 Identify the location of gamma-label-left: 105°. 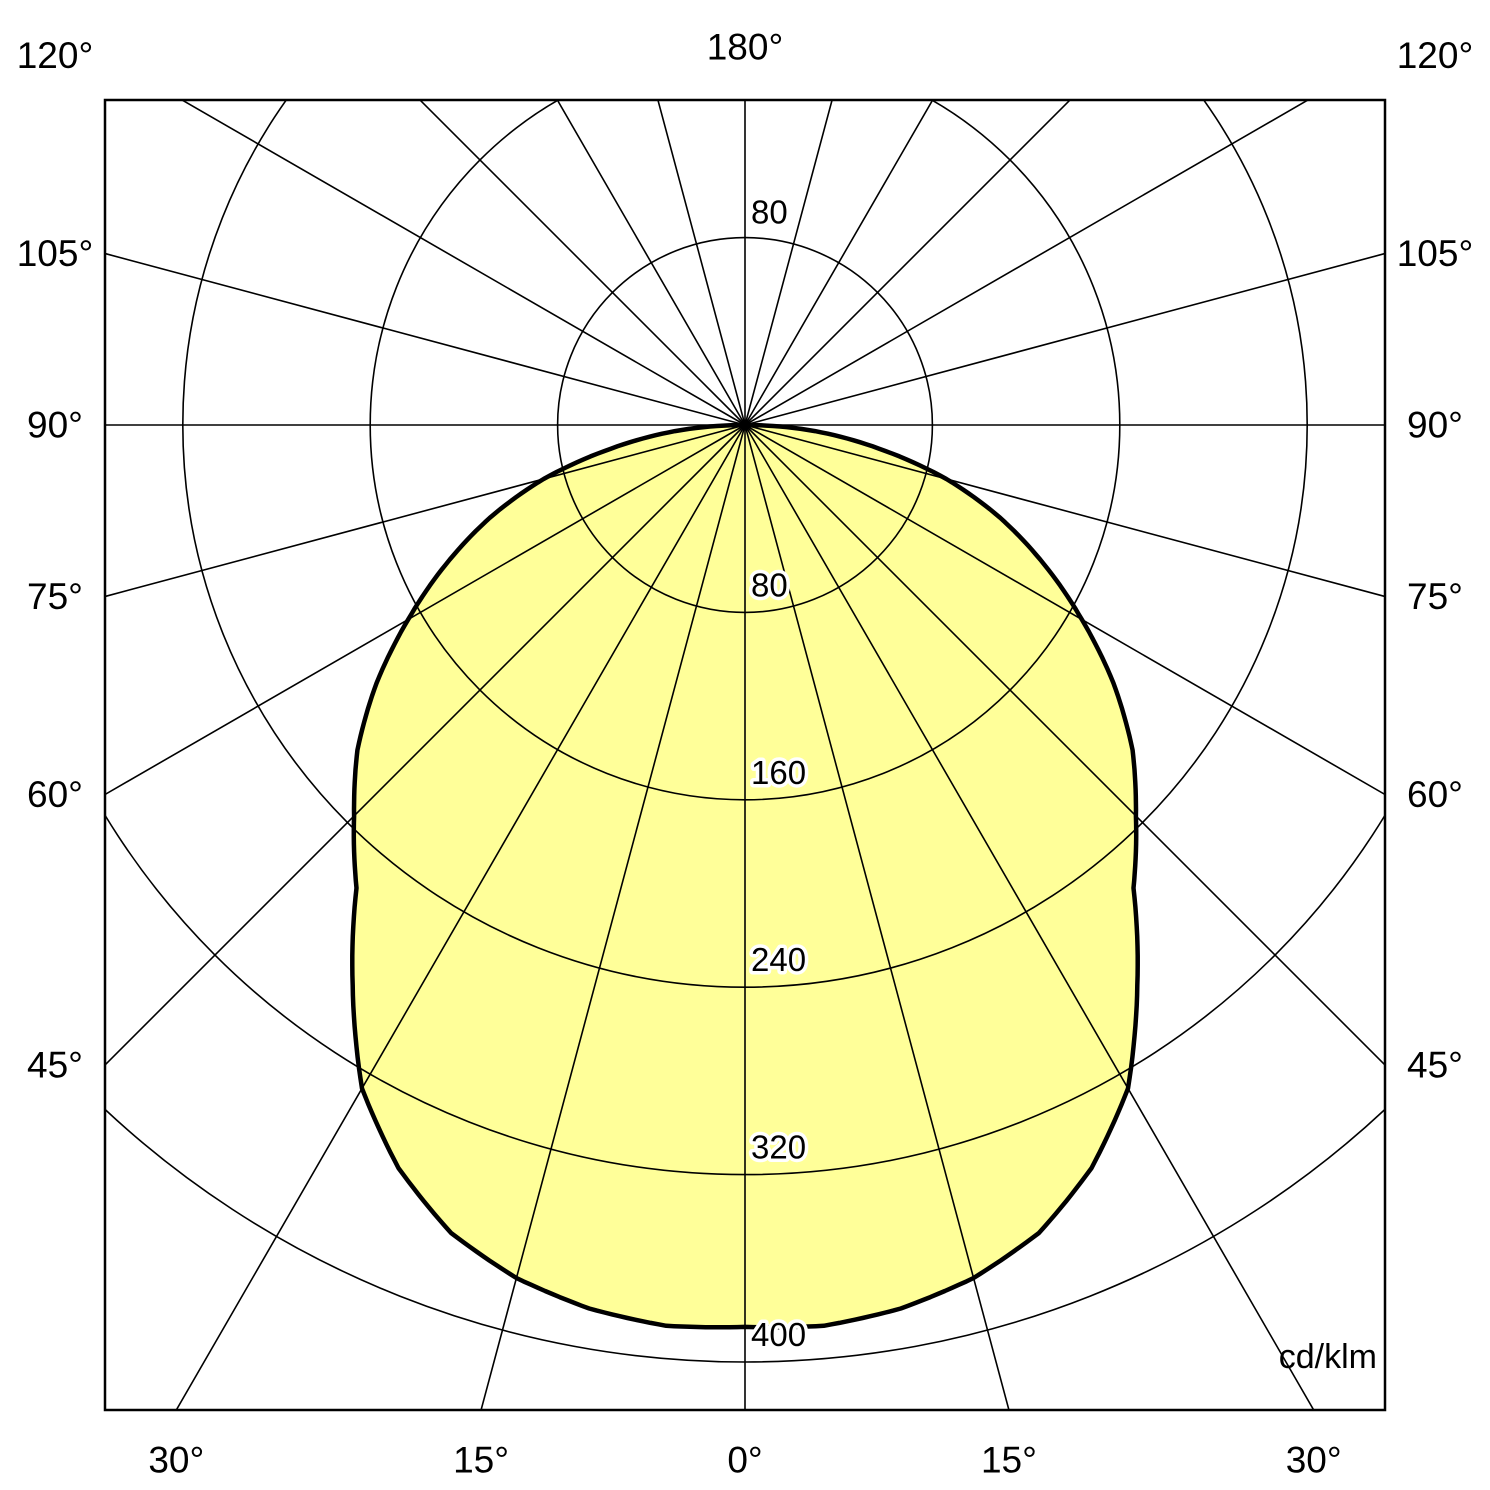
(55, 253).